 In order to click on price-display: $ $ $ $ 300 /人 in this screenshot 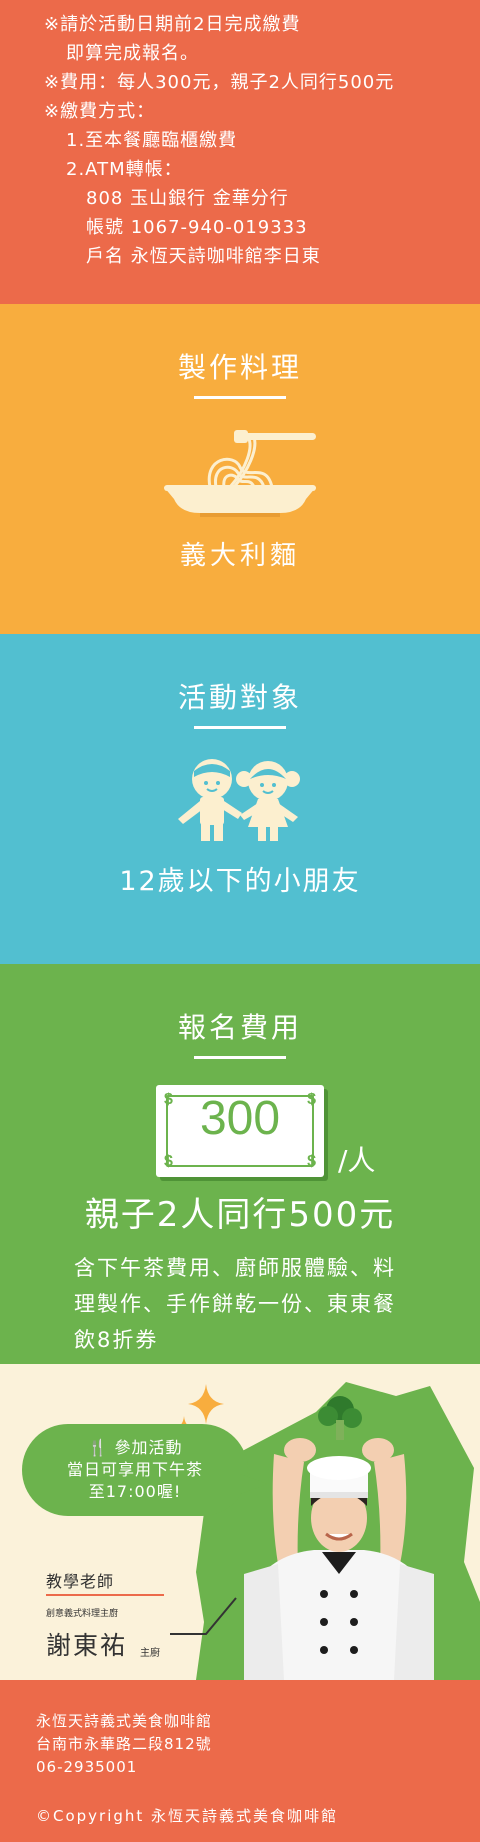, I will do `click(240, 1135)`.